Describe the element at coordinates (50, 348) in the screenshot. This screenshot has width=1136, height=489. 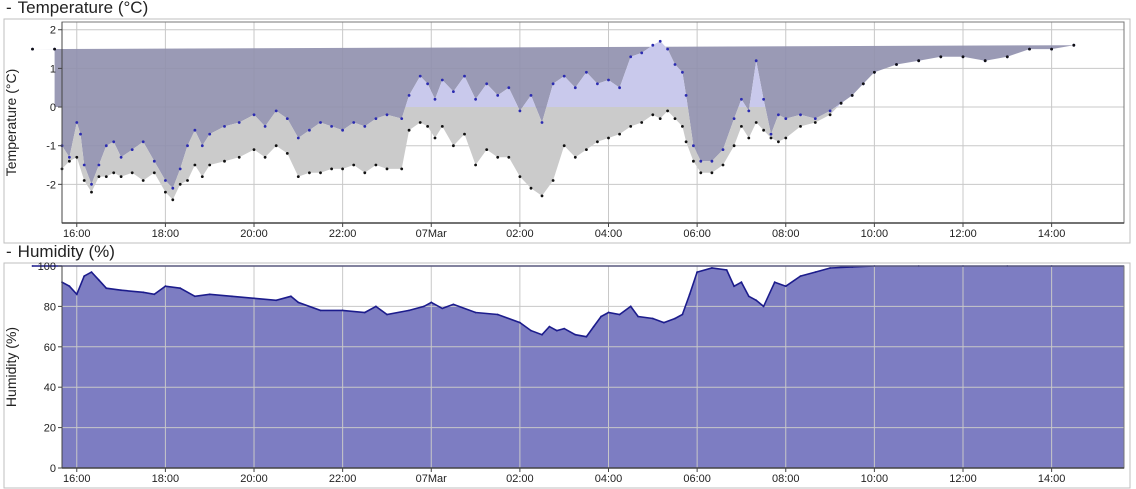
I see `hum-y-tick-label: 60` at that location.